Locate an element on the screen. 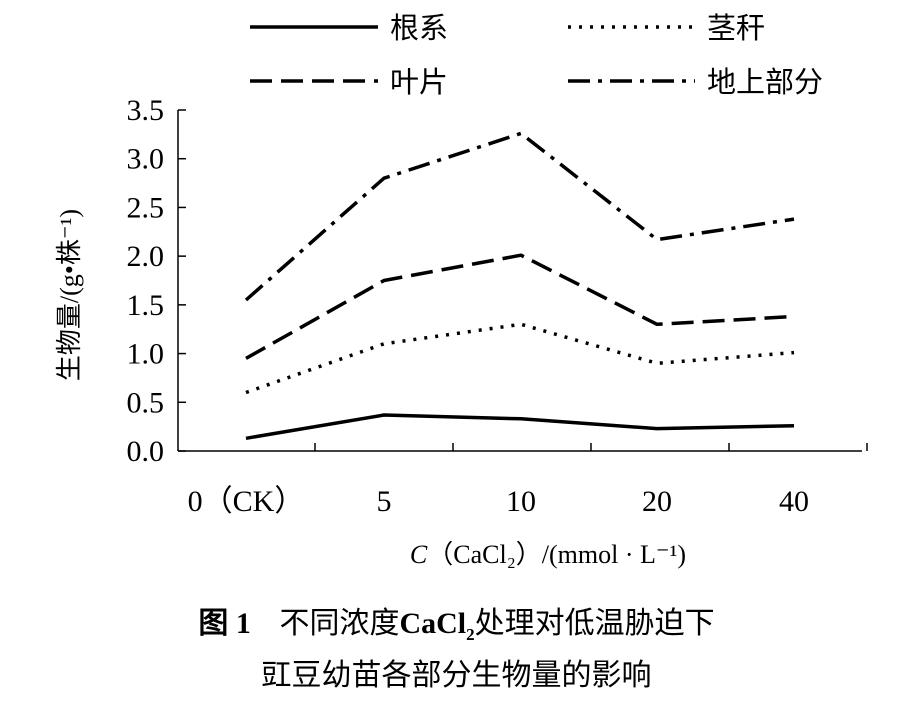  y-tick-label: 3.5 is located at coordinates (146, 110).